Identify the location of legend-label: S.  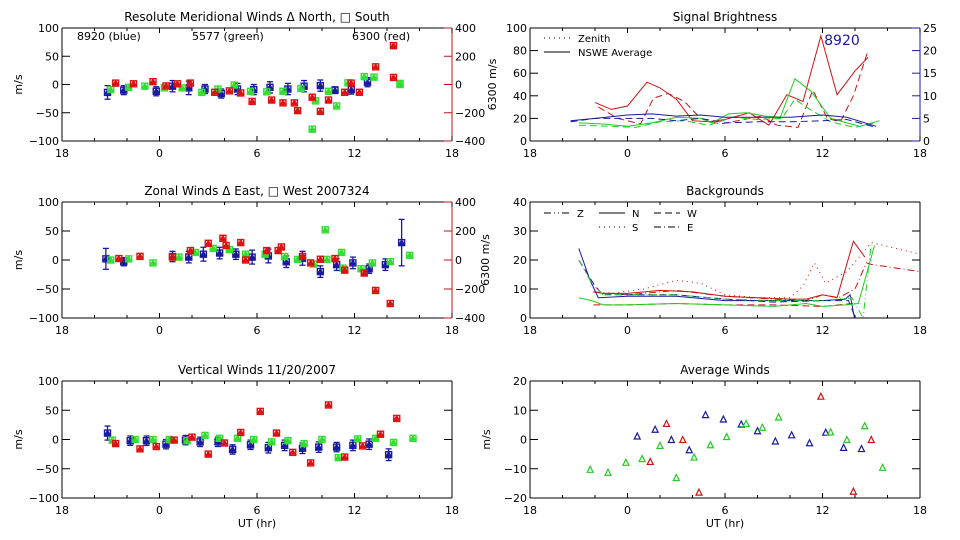
(635, 228).